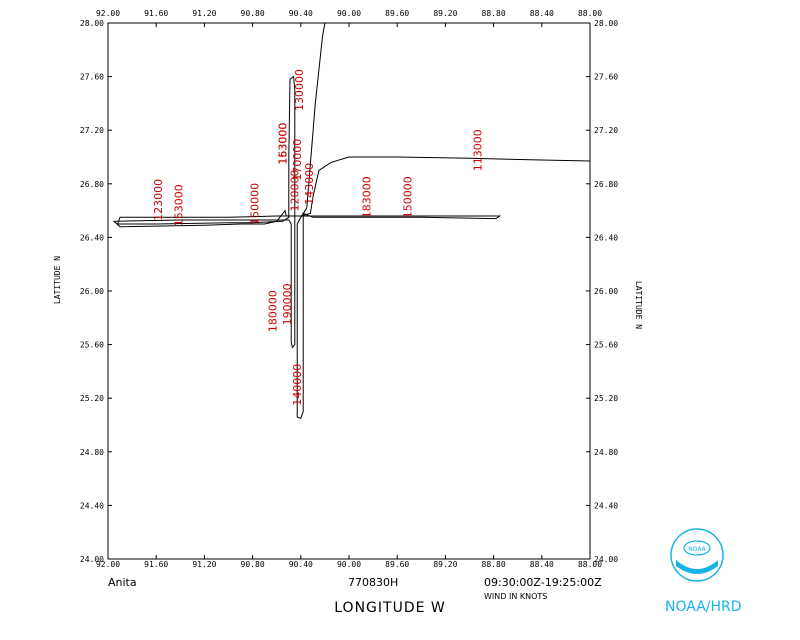  Describe the element at coordinates (590, 13) in the screenshot. I see `x-tick-label-top: 88.00` at that location.